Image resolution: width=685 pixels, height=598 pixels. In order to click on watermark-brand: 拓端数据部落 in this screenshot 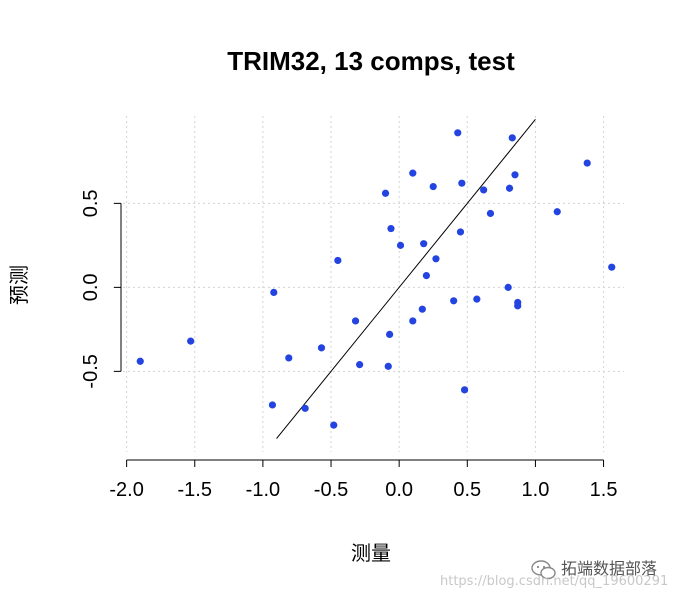, I will do `click(609, 568)`.